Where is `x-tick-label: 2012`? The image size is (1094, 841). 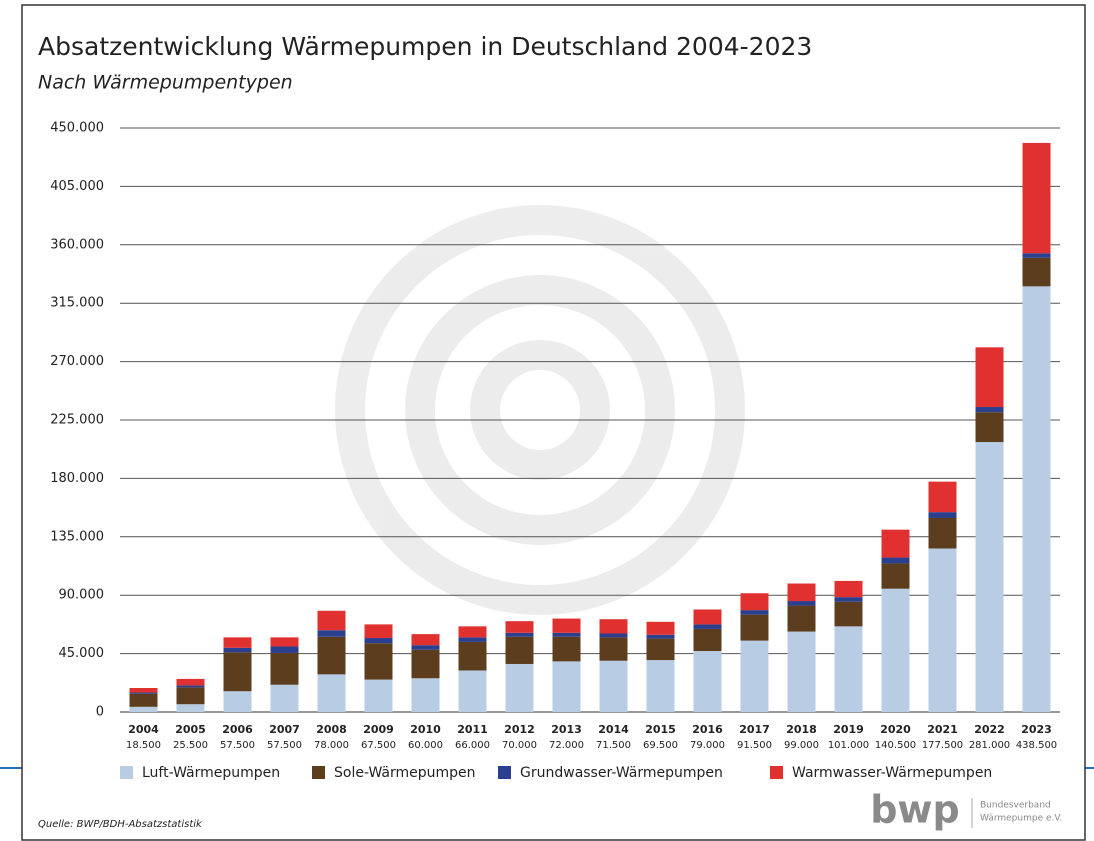 x-tick-label: 2012 is located at coordinates (519, 729).